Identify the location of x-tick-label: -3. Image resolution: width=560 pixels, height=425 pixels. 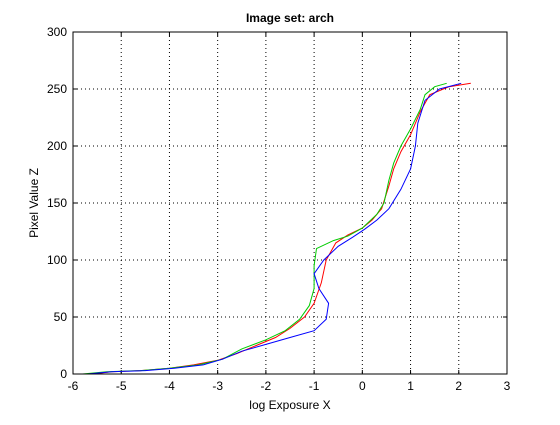
(217, 386).